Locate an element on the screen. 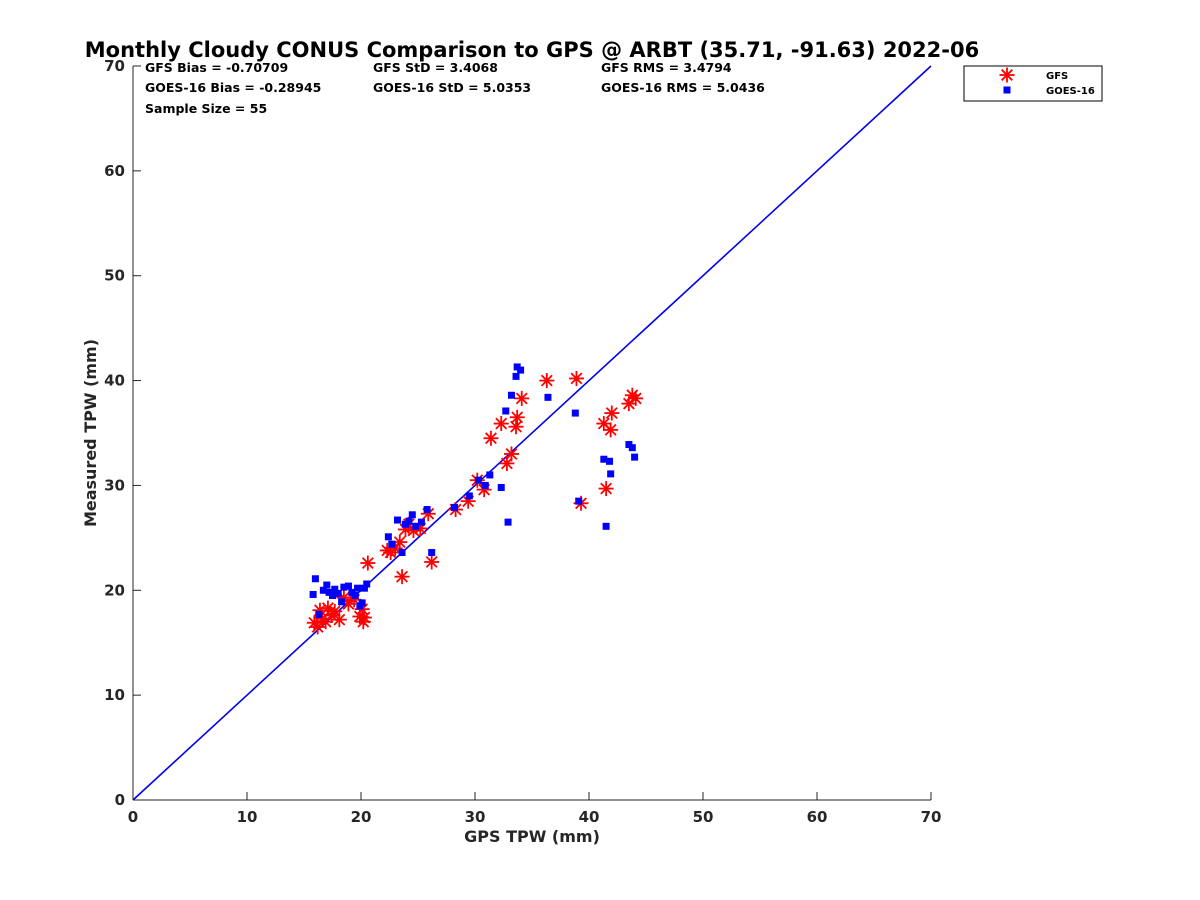 This screenshot has height=900, width=1200. y-tick-label: 20 is located at coordinates (114, 590).